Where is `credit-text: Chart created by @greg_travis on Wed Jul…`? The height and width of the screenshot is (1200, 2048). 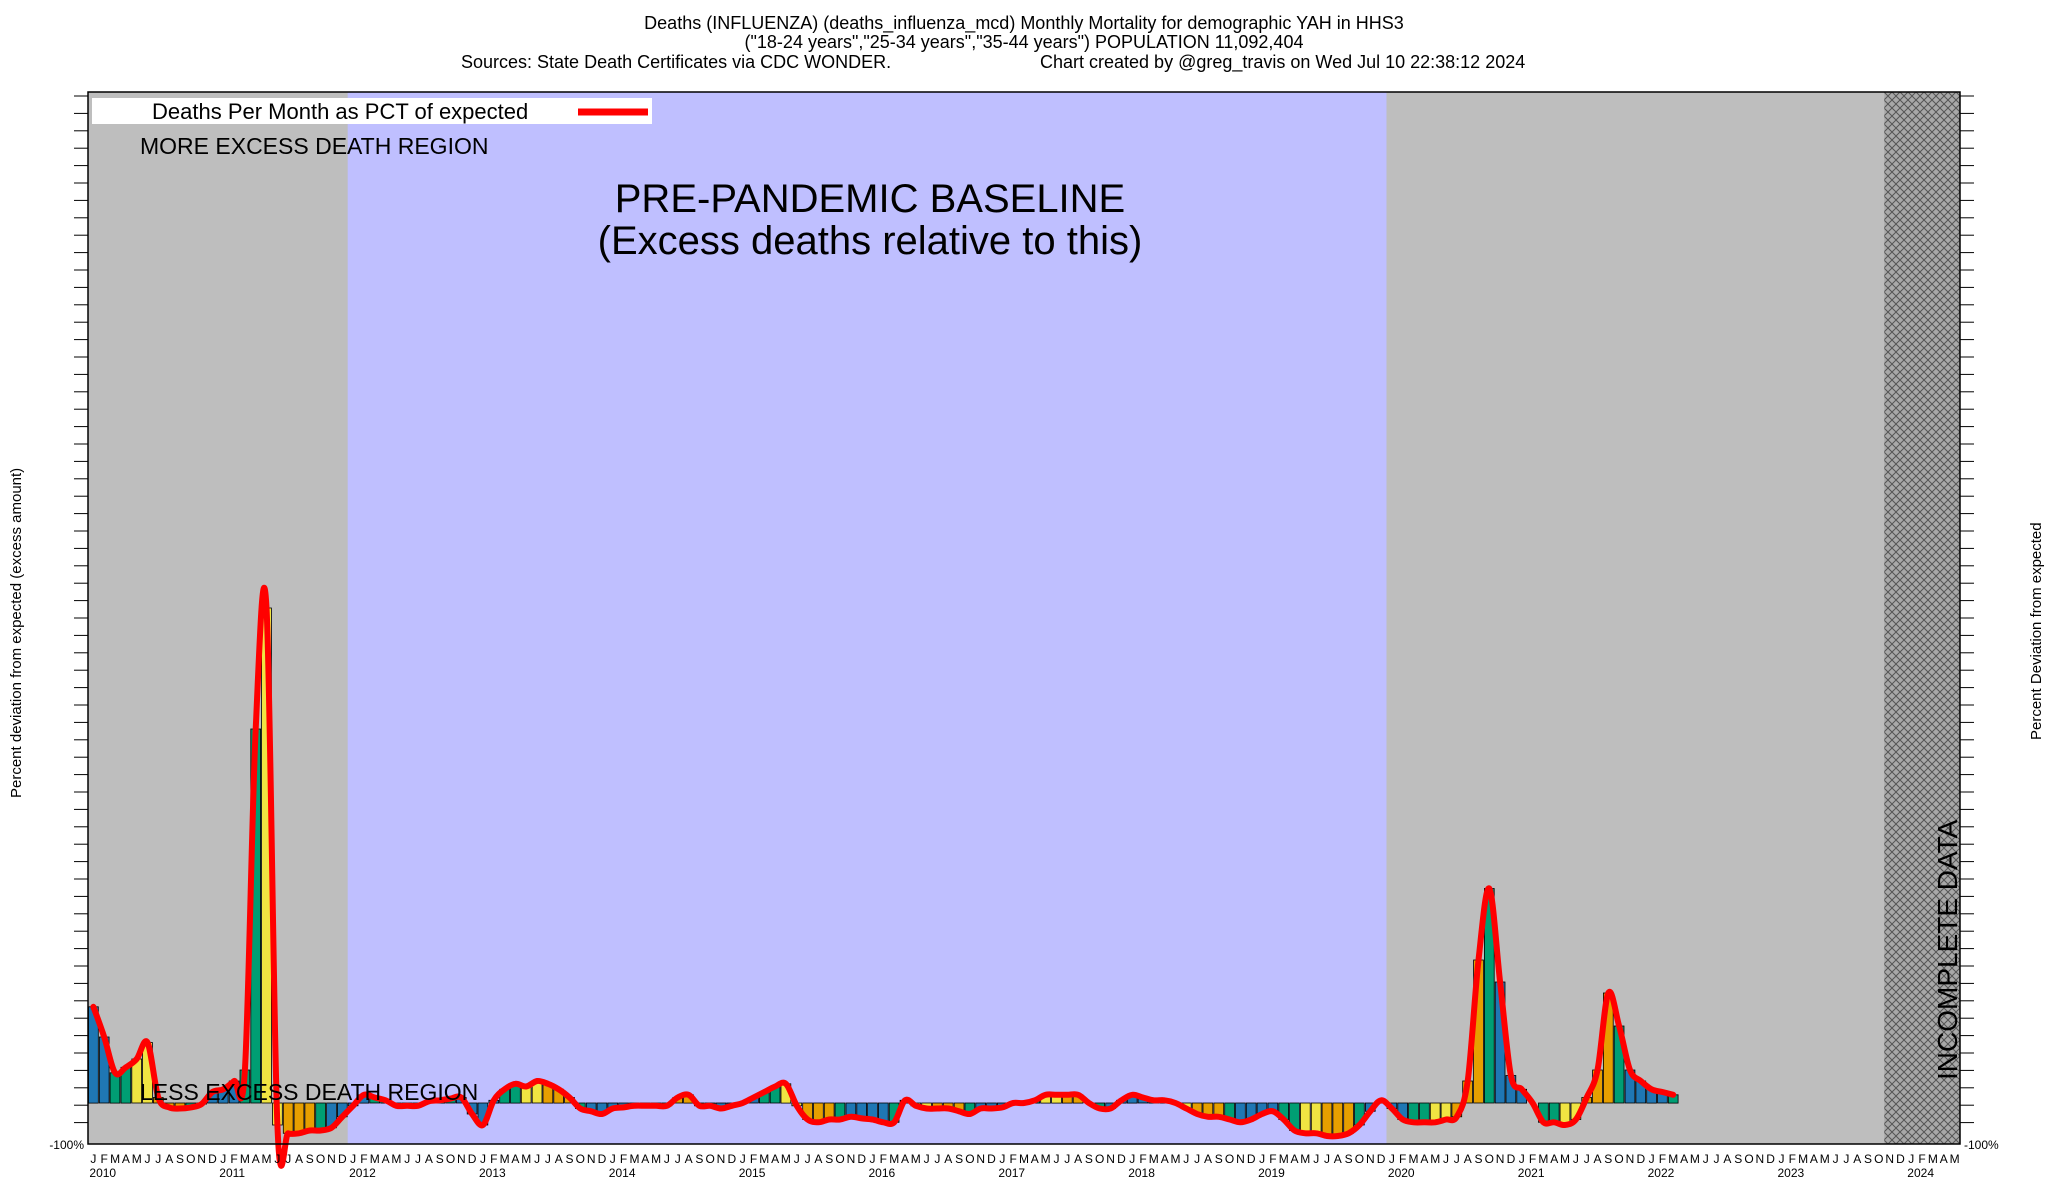
credit-text: Chart created by @greg_travis on Wed Jul… is located at coordinates (1283, 62).